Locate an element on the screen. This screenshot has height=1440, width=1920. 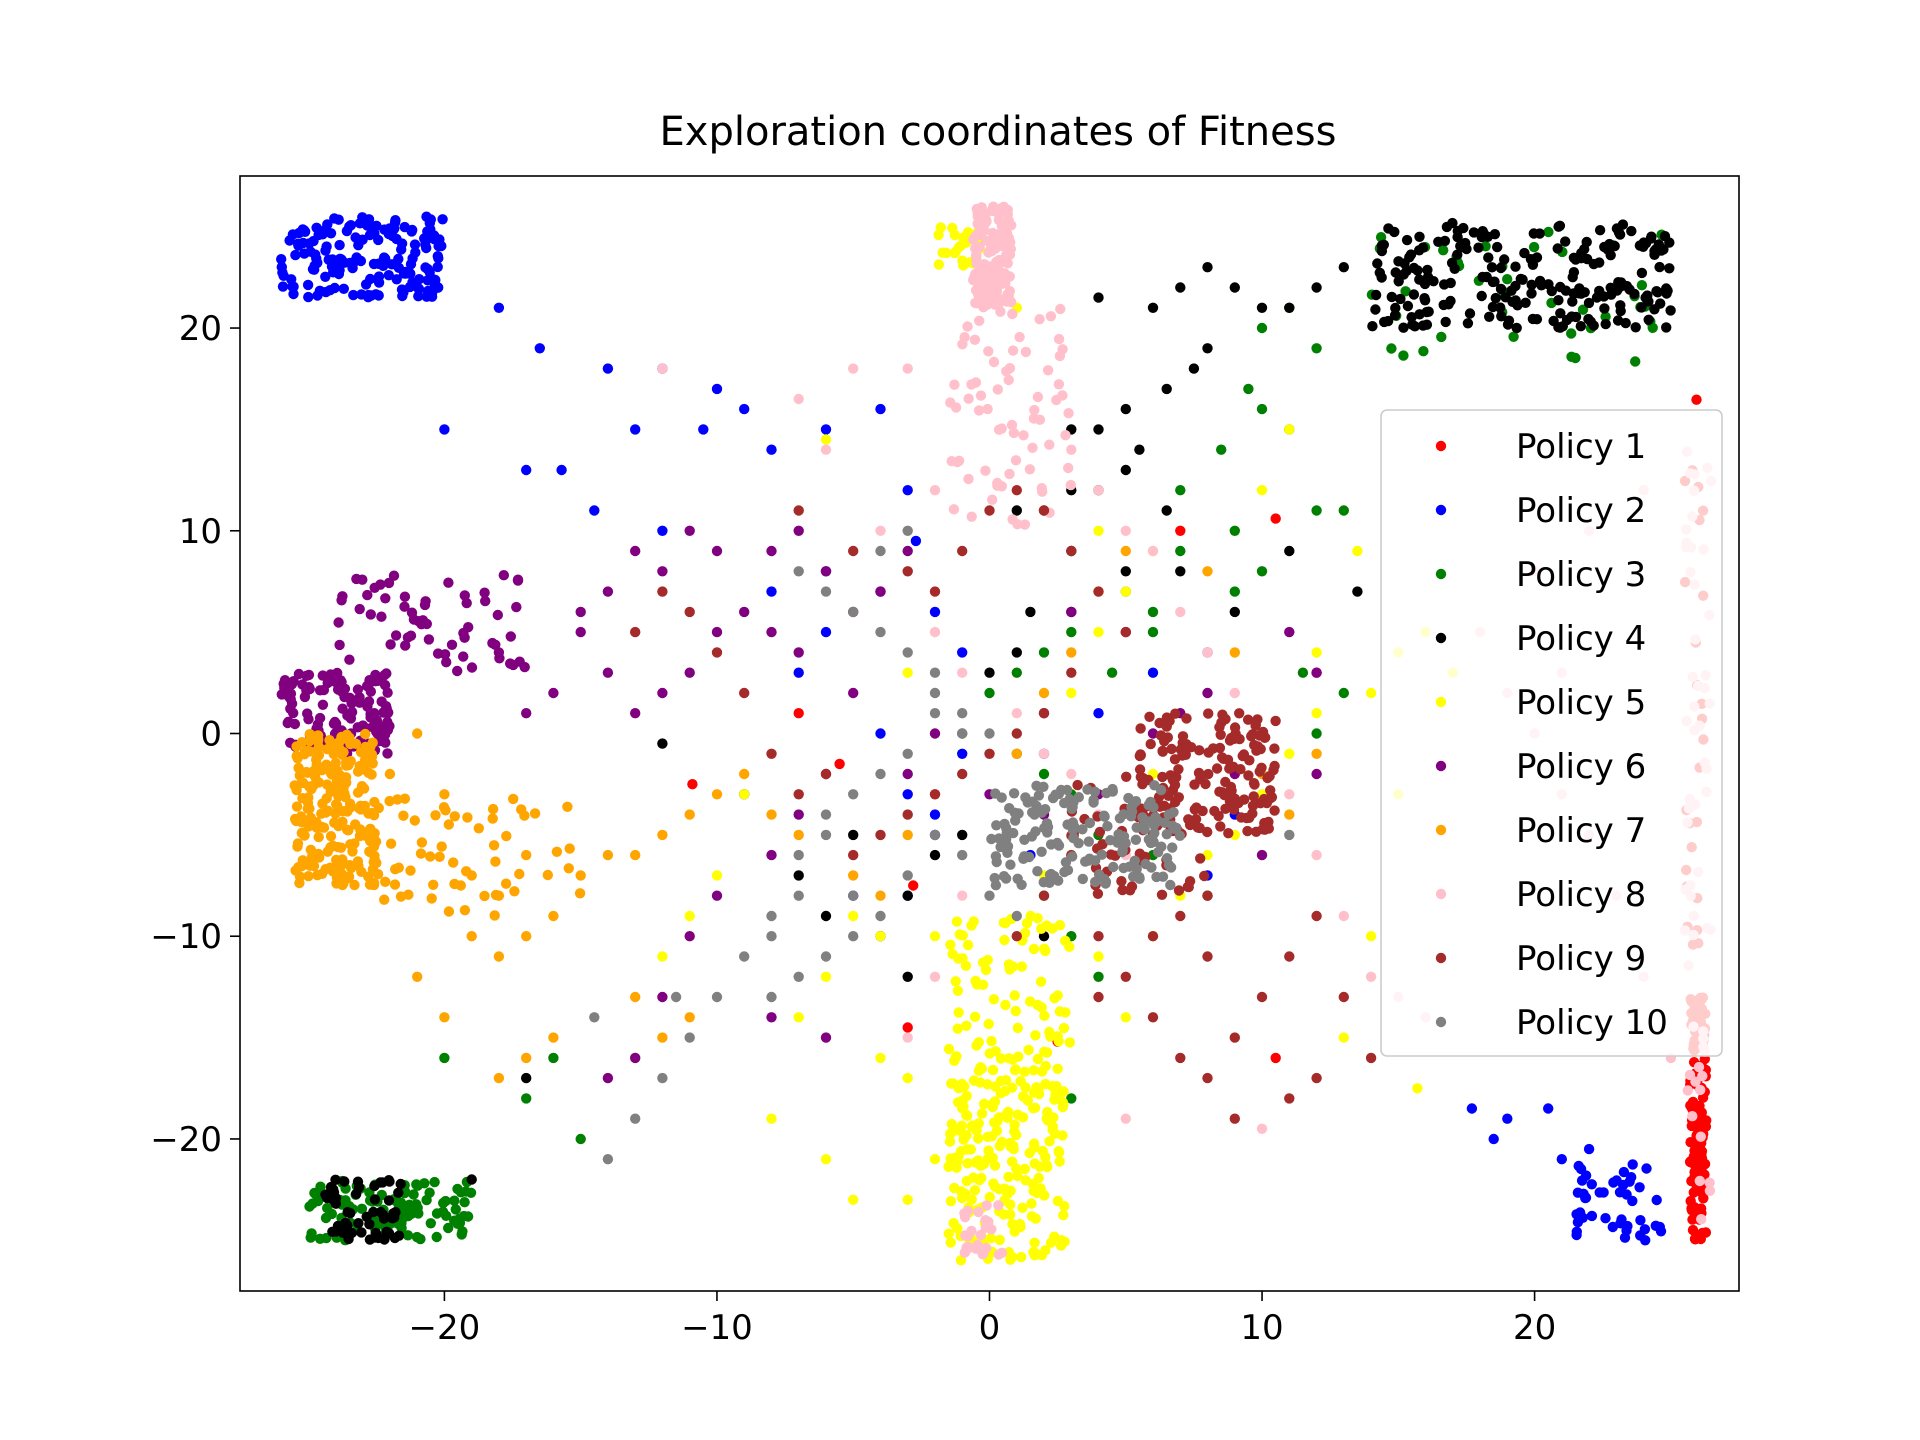
legend-label: Policy 2 is located at coordinates (1581, 511).